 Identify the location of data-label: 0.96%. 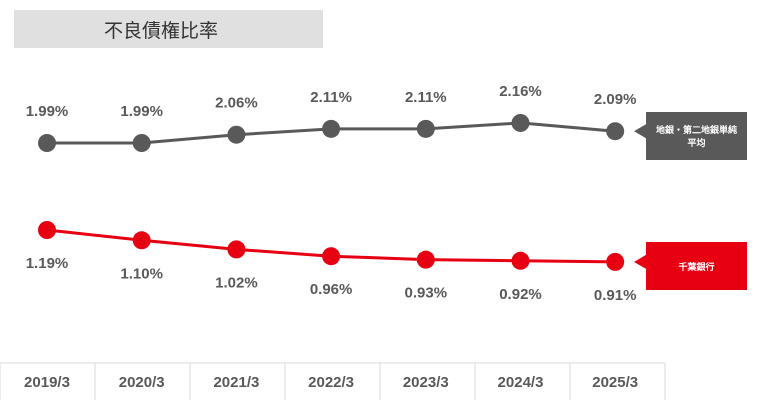
(331, 289).